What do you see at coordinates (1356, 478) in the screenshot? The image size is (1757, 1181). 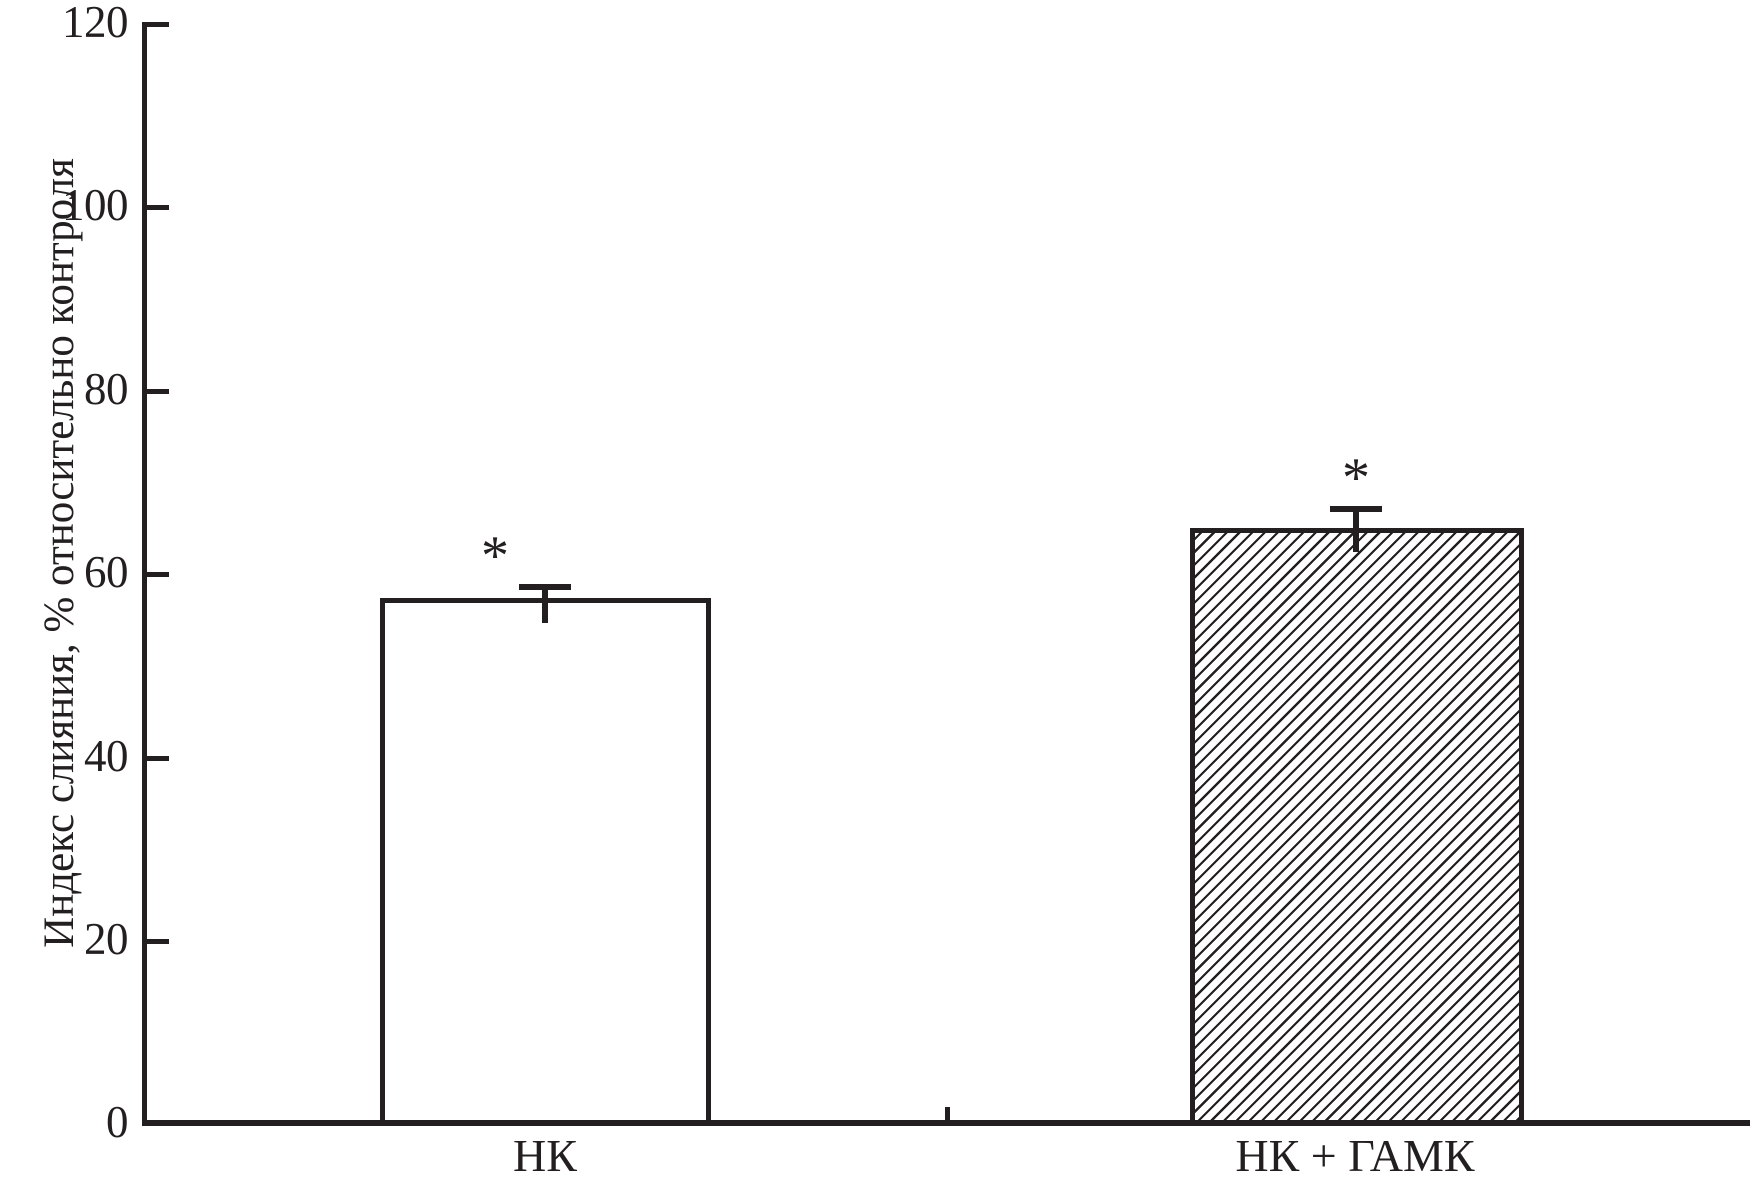 I see `significance-marker-nk-gamk: *` at bounding box center [1356, 478].